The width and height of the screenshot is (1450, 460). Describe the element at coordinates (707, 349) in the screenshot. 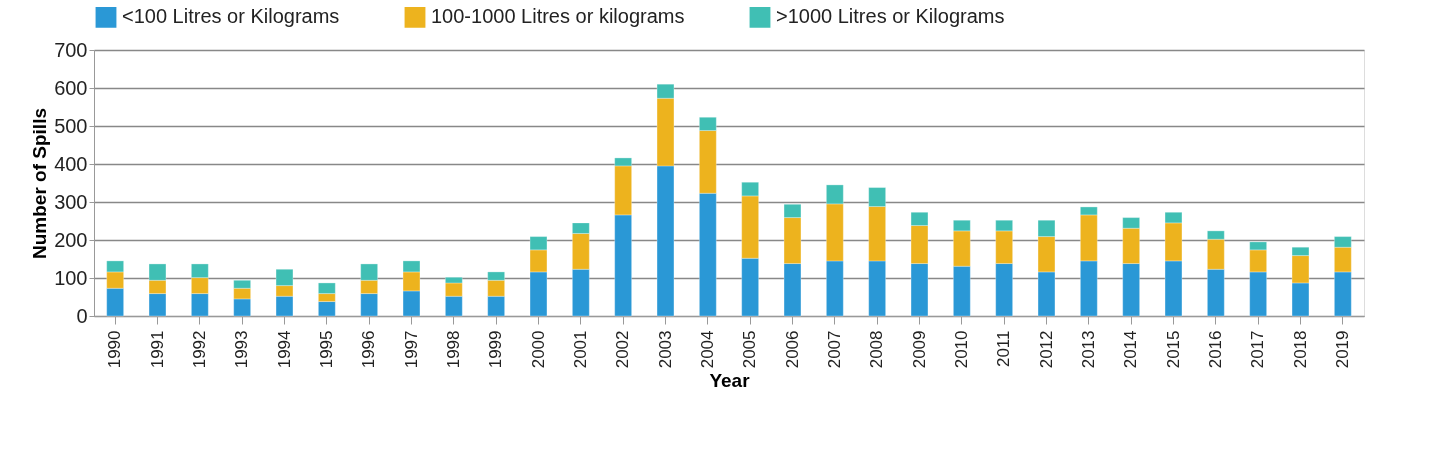

I see `x-tick-label: 2004` at that location.